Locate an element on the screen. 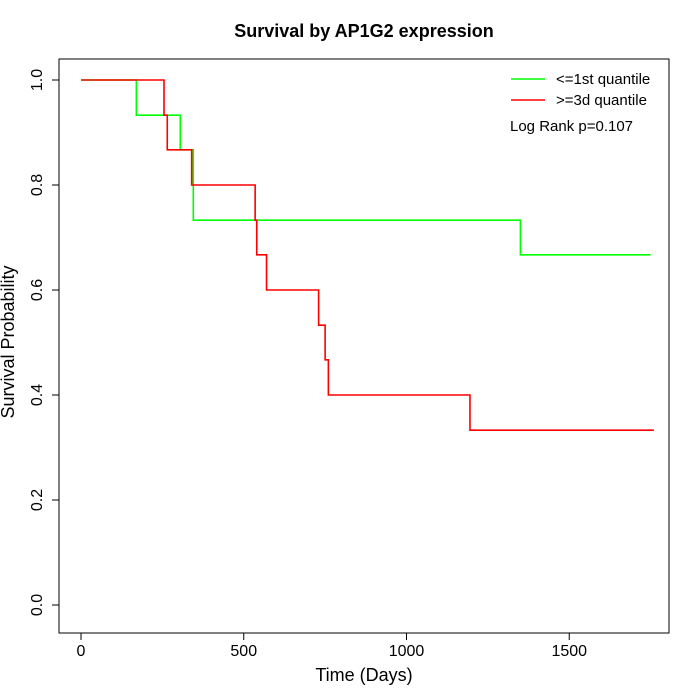 This screenshot has height=700, width=700. x-tick-label: 500 is located at coordinates (243, 651).